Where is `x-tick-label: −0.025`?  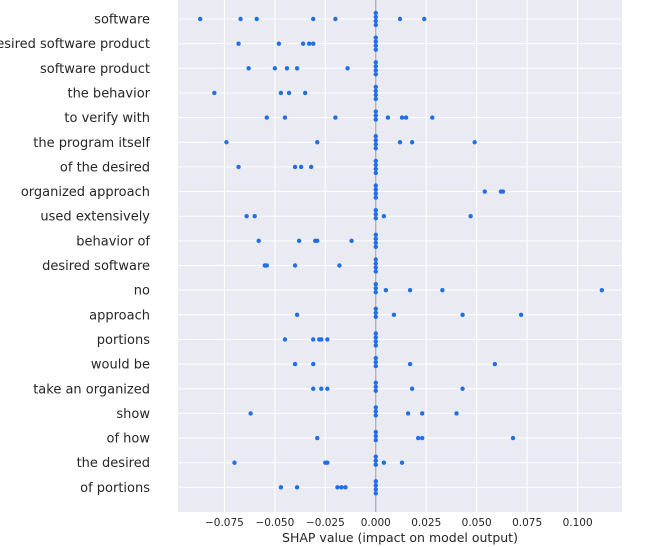 x-tick-label: −0.025 is located at coordinates (325, 523).